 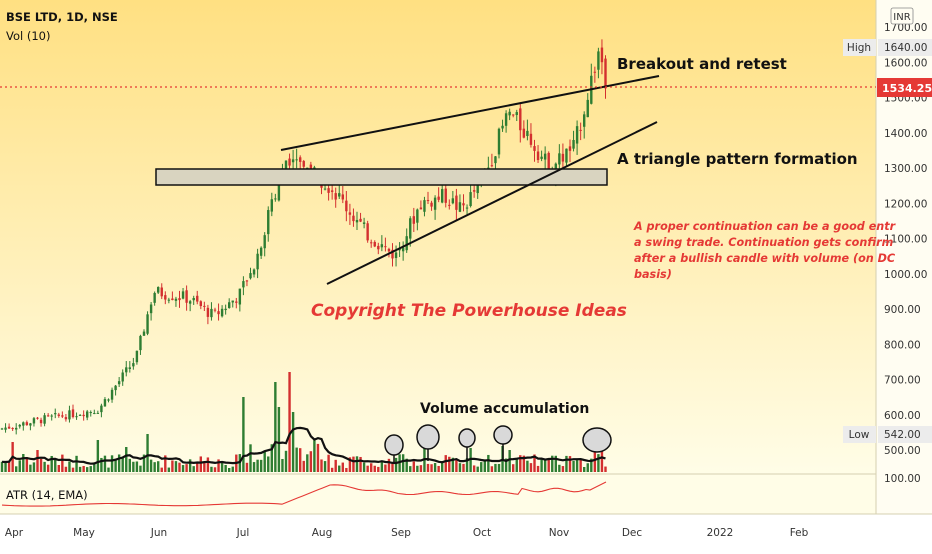 I want to click on low-tag-label-bg, so click(x=859, y=434).